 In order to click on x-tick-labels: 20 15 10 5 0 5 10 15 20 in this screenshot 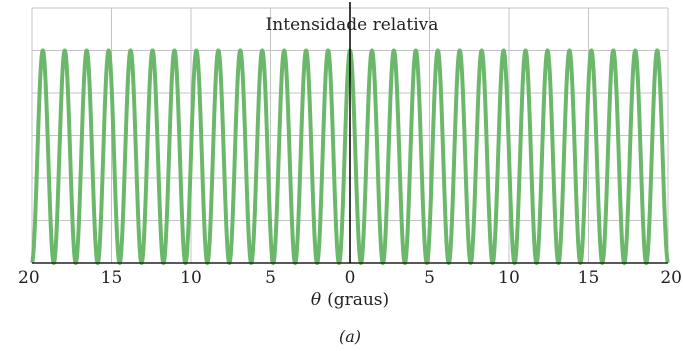, I will do `click(350, 278)`.